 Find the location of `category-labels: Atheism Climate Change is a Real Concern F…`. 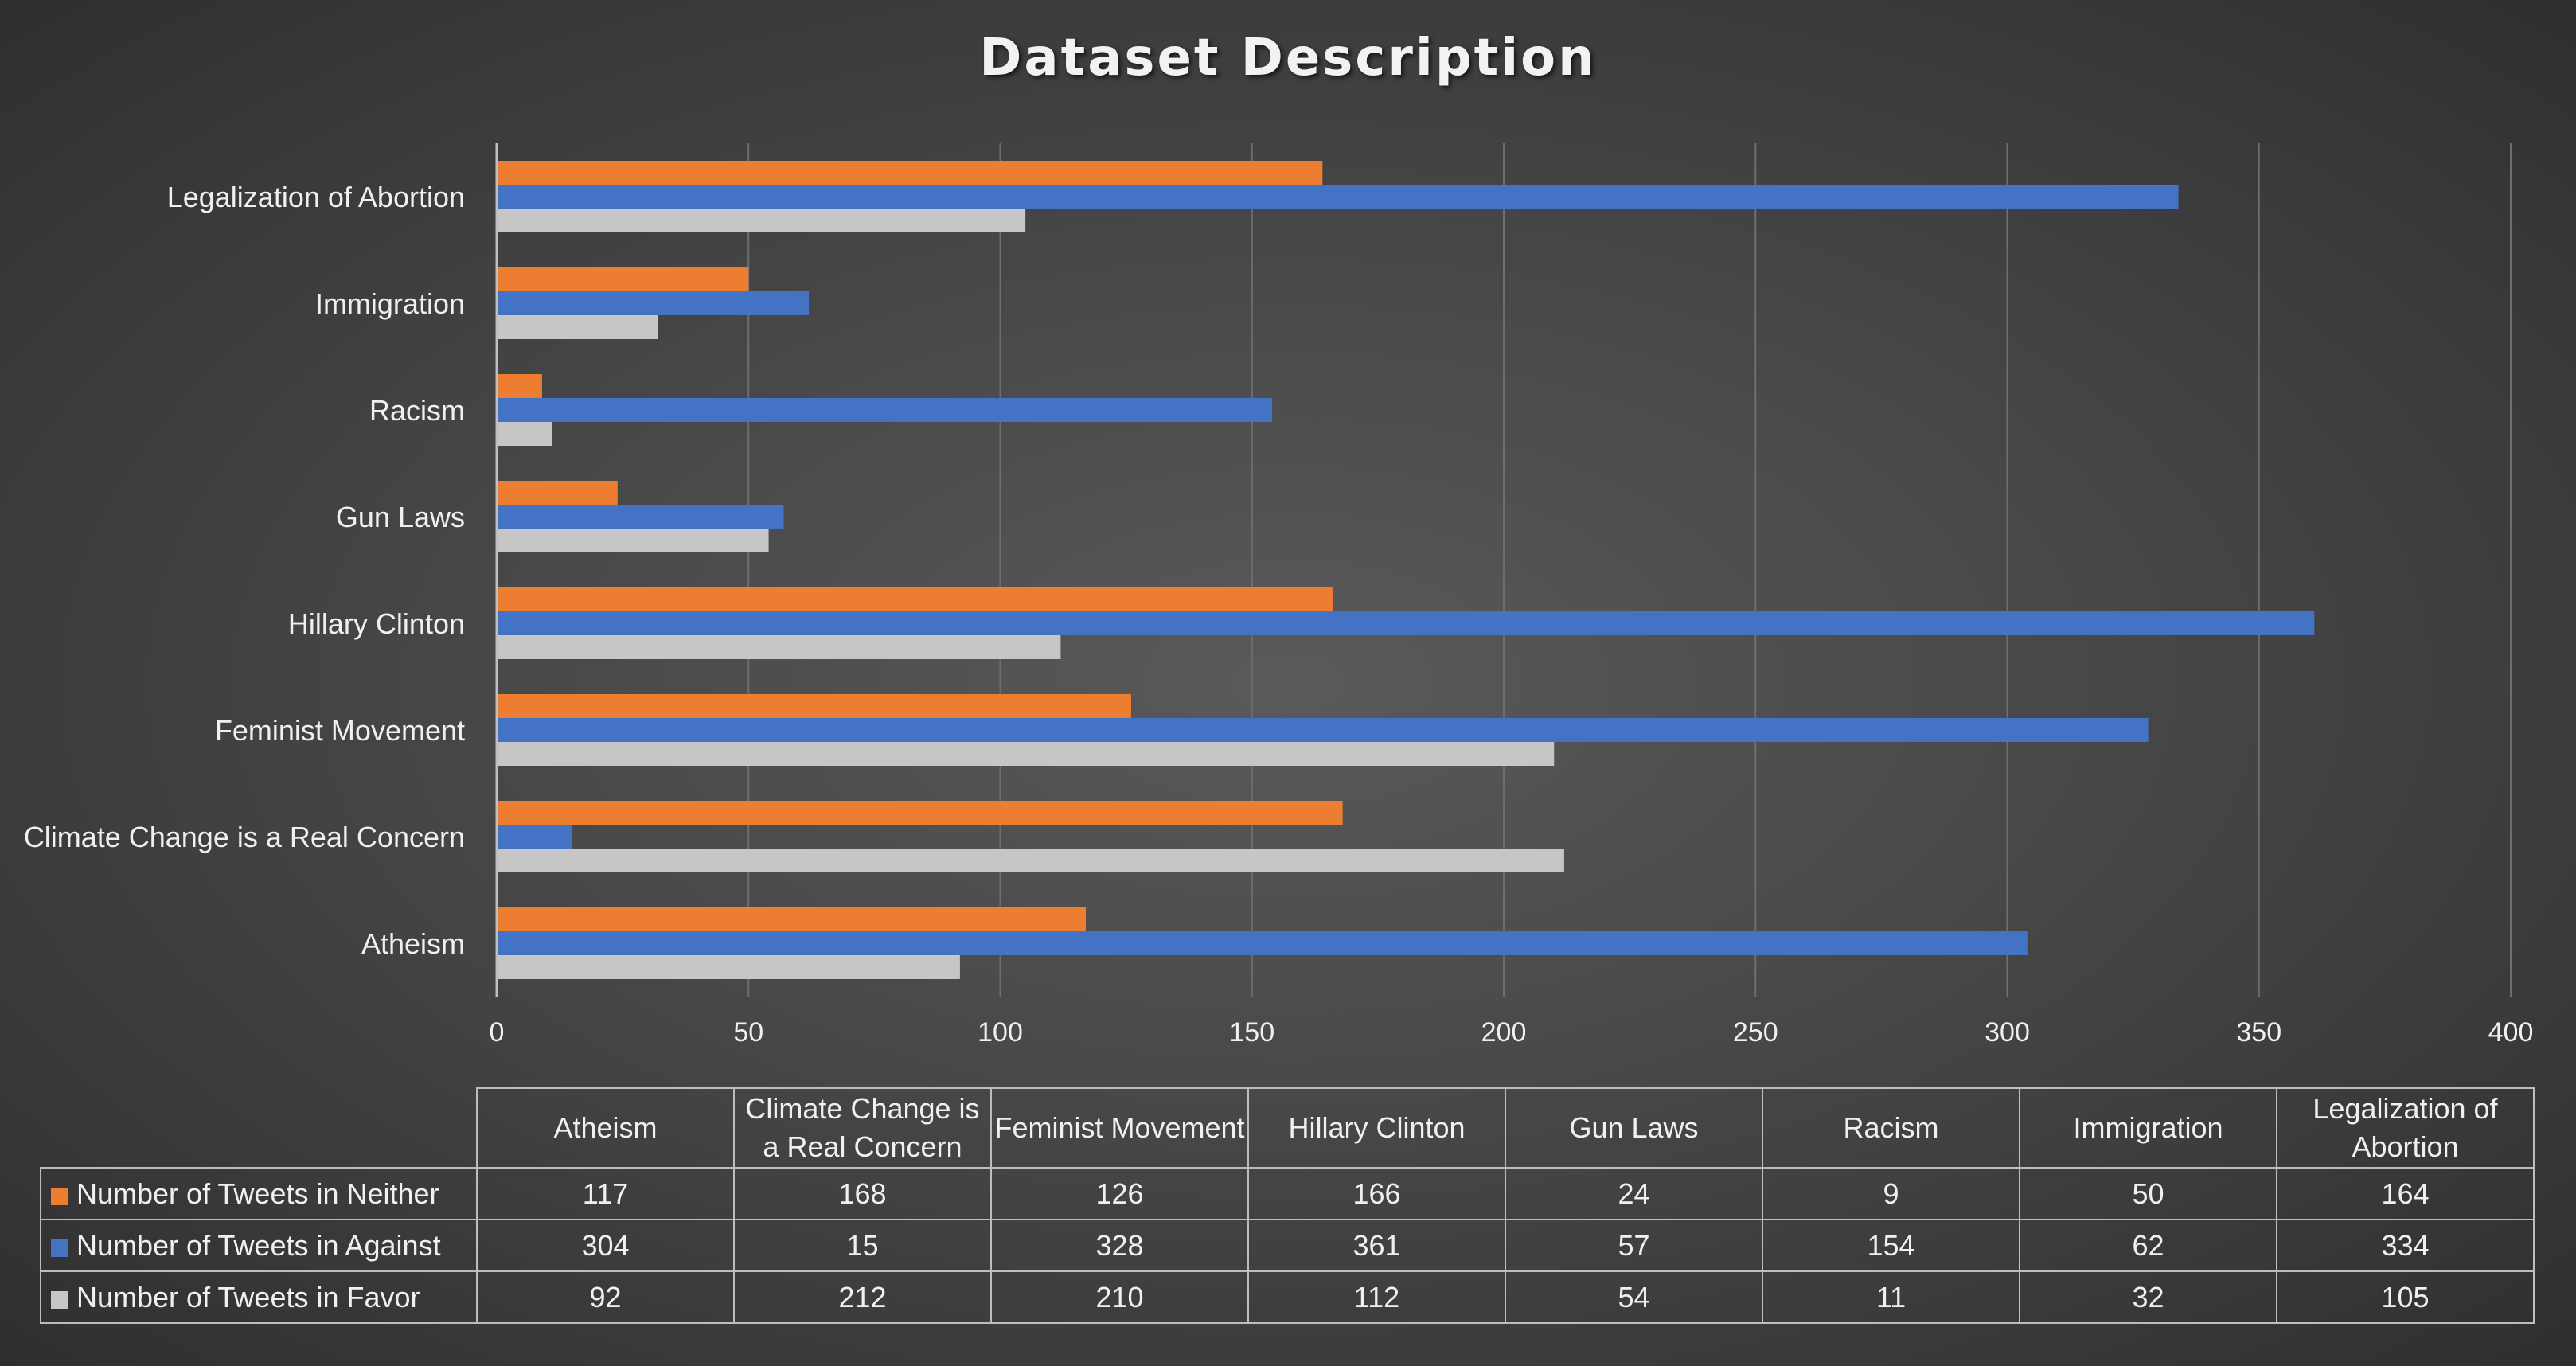

category-labels: Atheism Climate Change is a Real Concern F… is located at coordinates (244, 570).